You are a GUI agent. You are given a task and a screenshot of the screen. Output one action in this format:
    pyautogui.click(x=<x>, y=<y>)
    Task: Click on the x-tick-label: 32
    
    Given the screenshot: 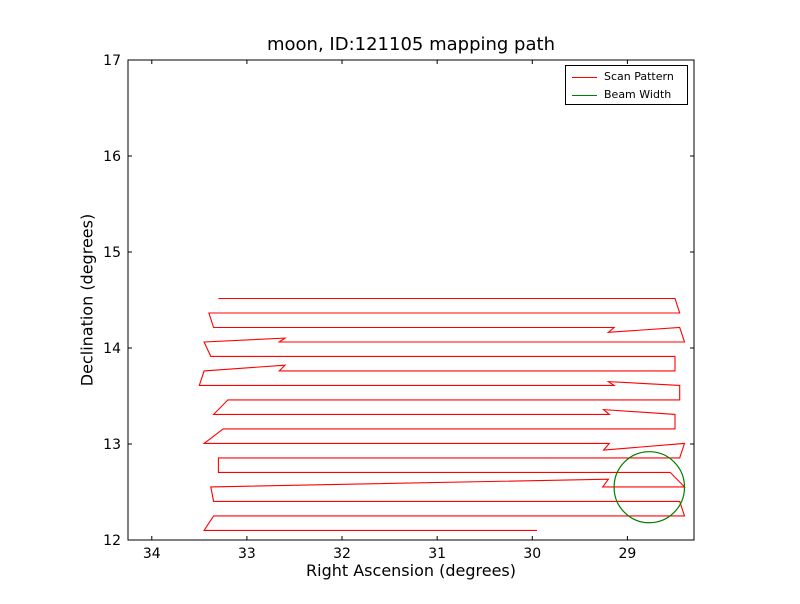 What is the action you would take?
    pyautogui.click(x=342, y=554)
    